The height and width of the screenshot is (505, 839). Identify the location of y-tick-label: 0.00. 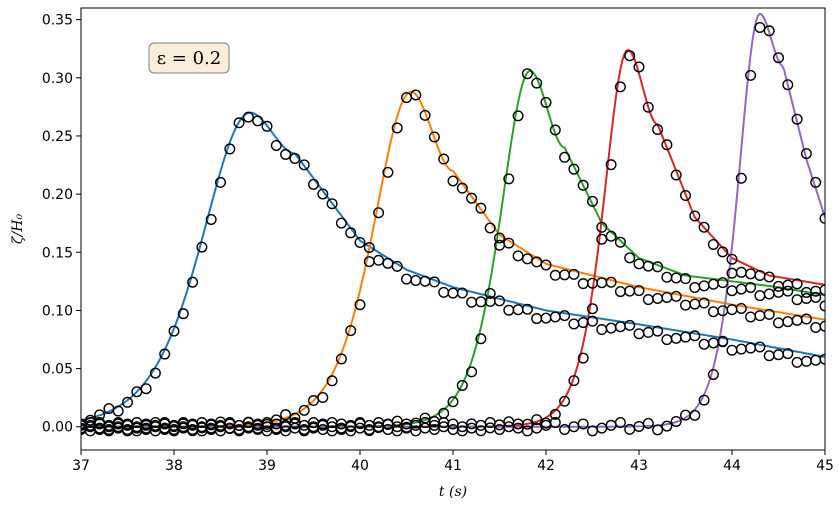
(57, 428).